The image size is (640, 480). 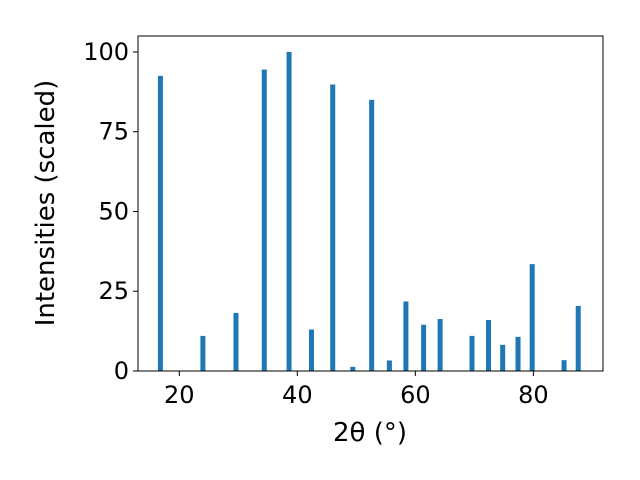 I want to click on y-tick-label: 100, so click(x=106, y=52).